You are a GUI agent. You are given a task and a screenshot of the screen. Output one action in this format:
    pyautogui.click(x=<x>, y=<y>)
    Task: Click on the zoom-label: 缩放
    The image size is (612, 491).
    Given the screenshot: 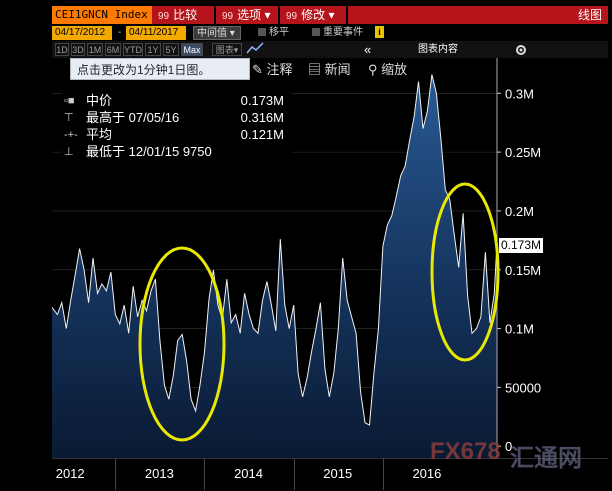 What is the action you would take?
    pyautogui.click(x=394, y=69)
    